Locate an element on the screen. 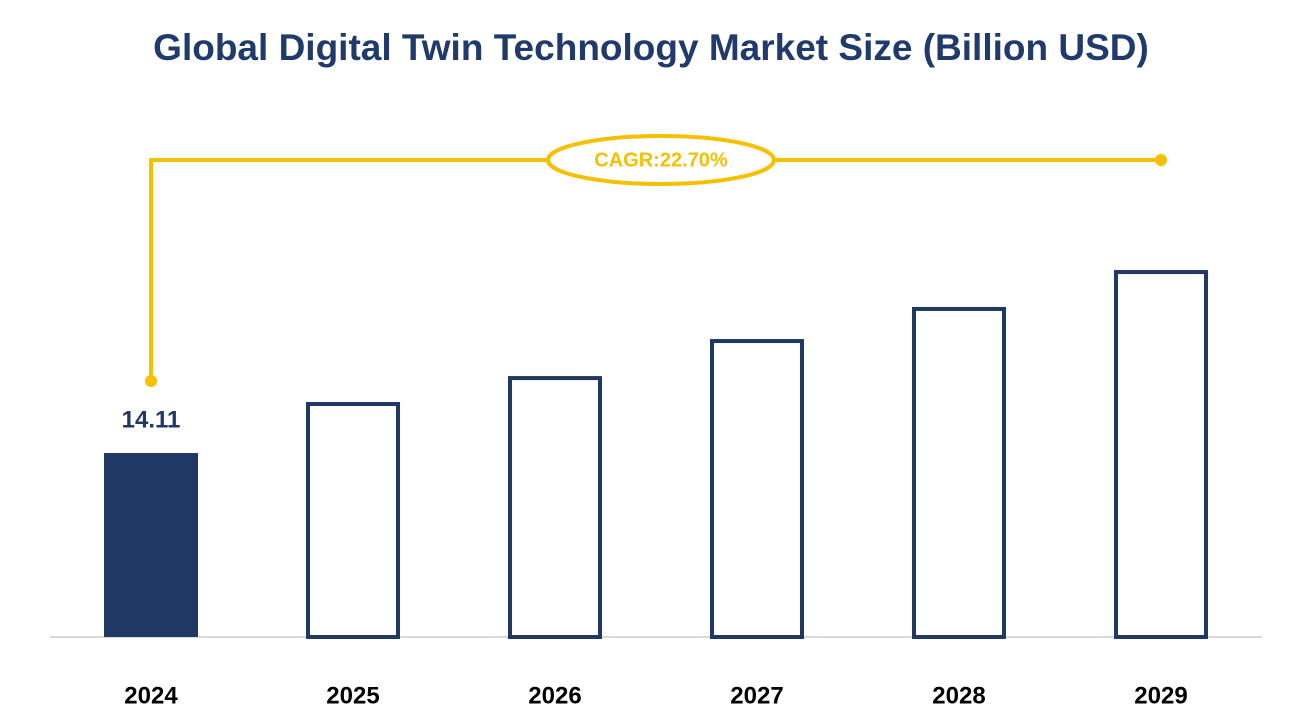  x-tick-label: 2024 is located at coordinates (151, 695).